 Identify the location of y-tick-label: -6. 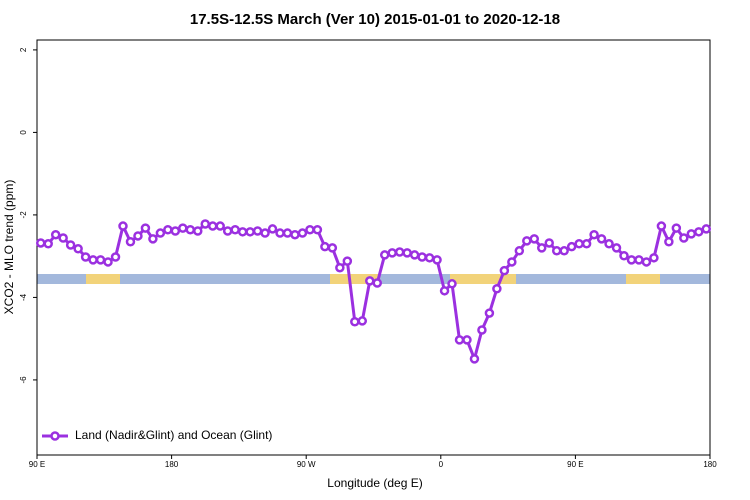
(23, 380).